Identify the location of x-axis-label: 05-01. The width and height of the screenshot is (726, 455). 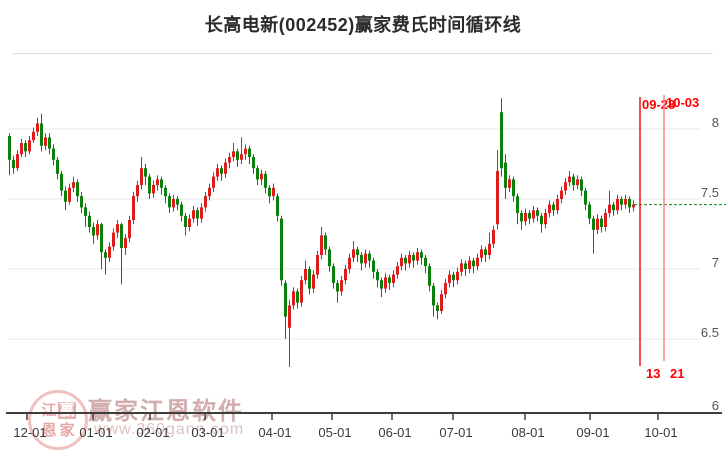
(334, 432).